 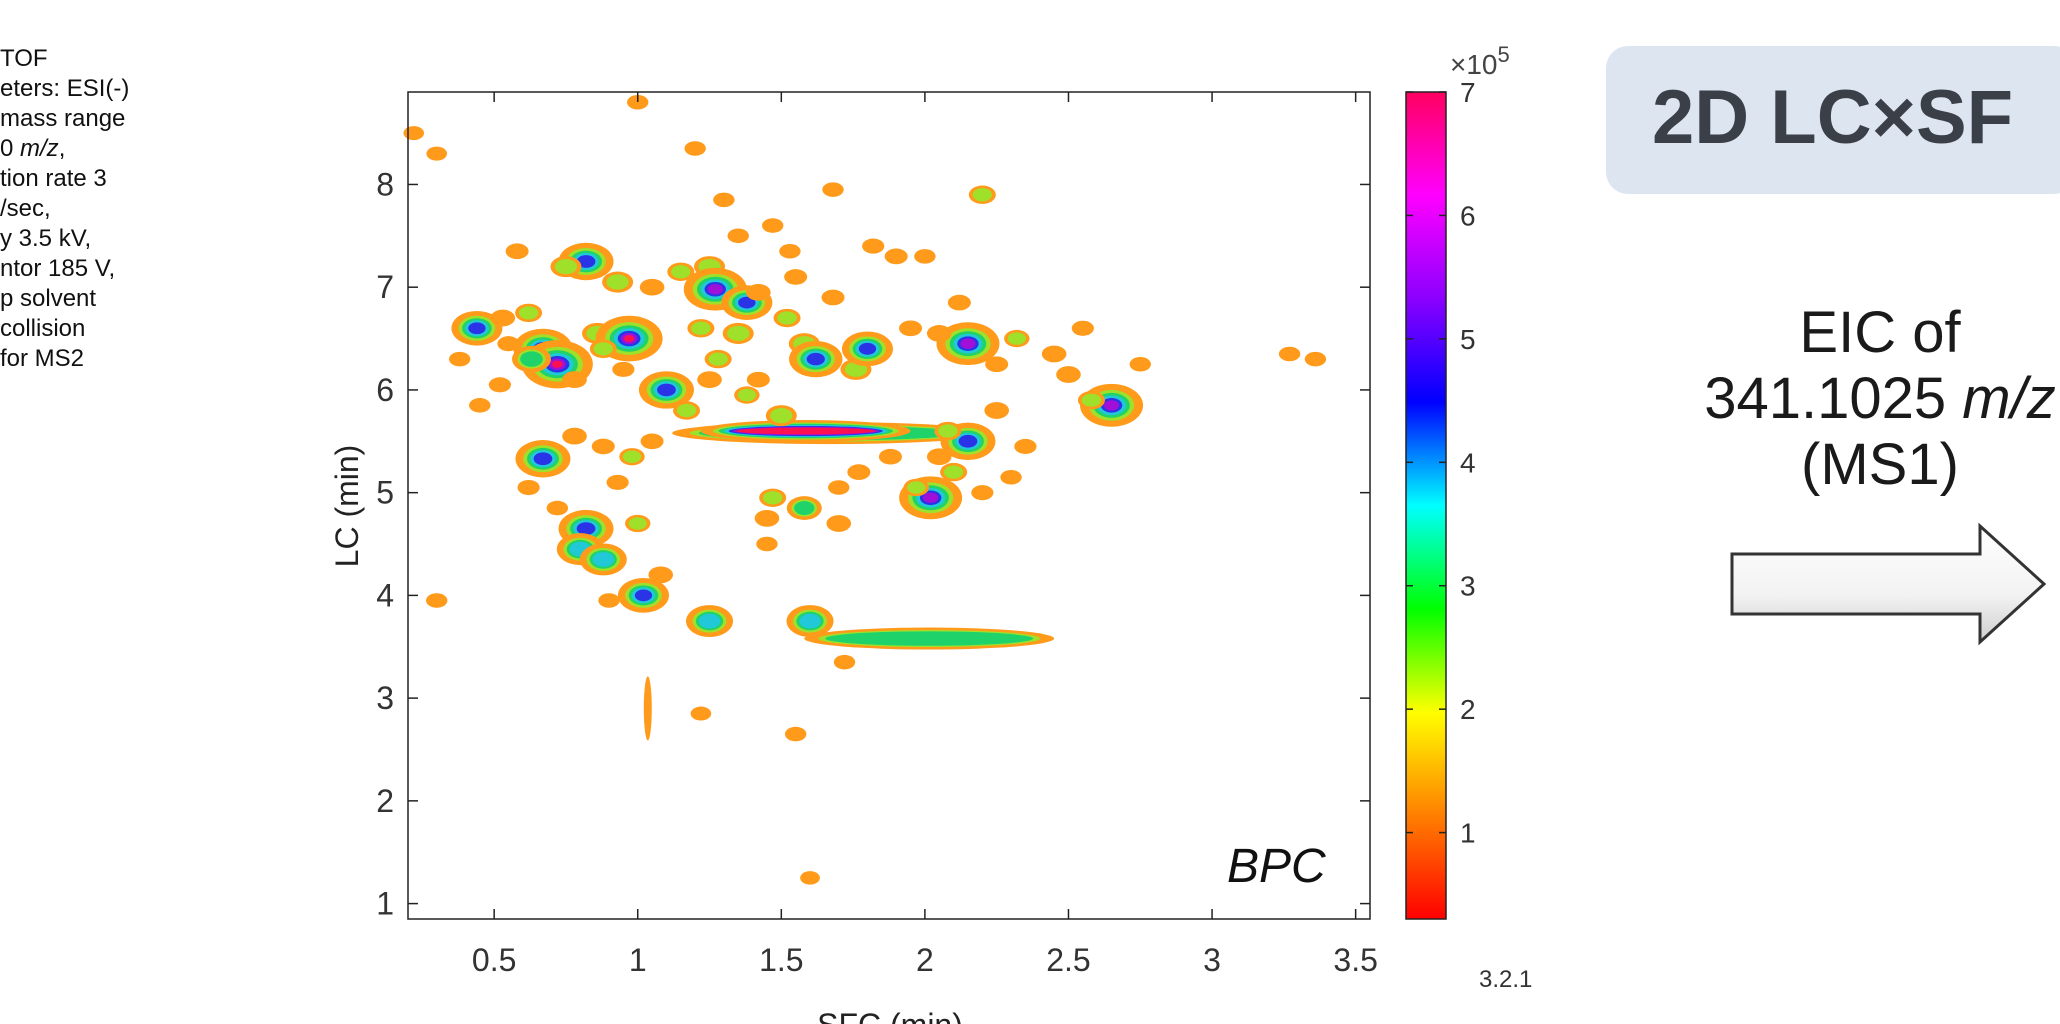 I want to click on x-tick-label: 2, so click(x=925, y=960).